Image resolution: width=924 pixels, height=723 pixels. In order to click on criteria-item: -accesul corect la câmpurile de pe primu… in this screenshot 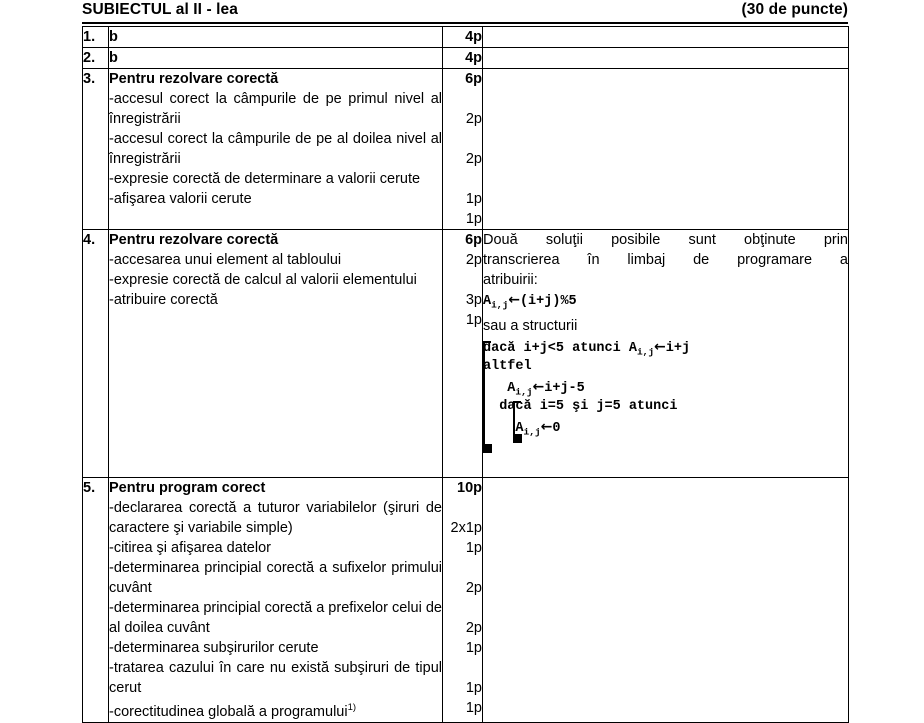, I will do `click(275, 109)`.